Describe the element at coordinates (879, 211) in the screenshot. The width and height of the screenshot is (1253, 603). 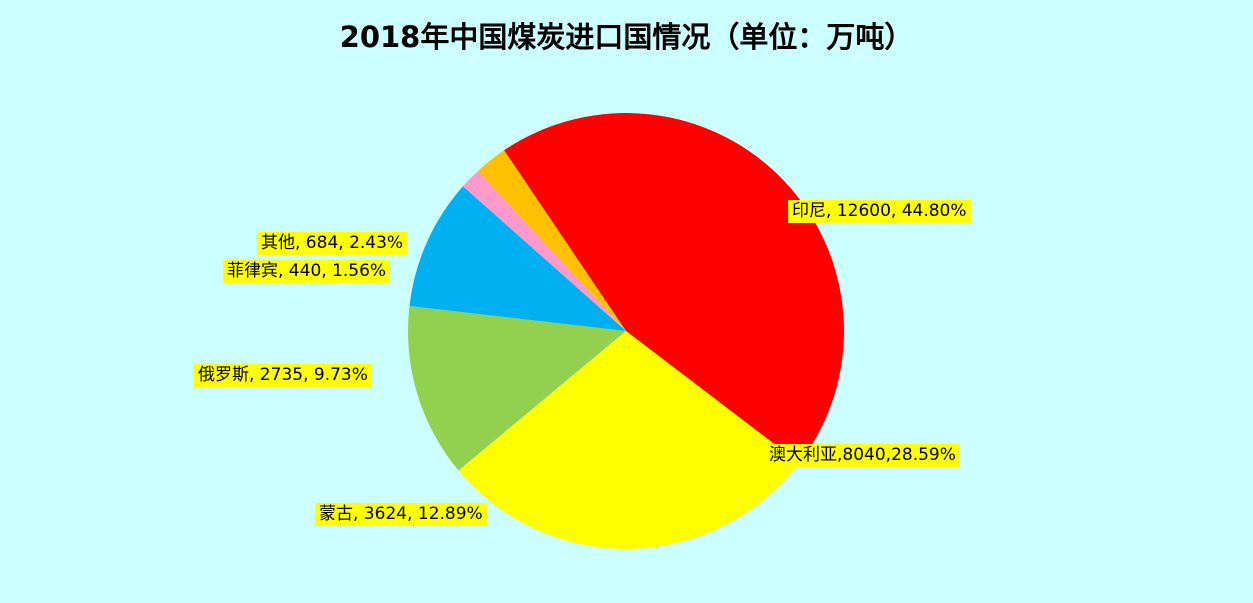
I see `data-label-indonesia: 印尼, 12600, 44.80%` at that location.